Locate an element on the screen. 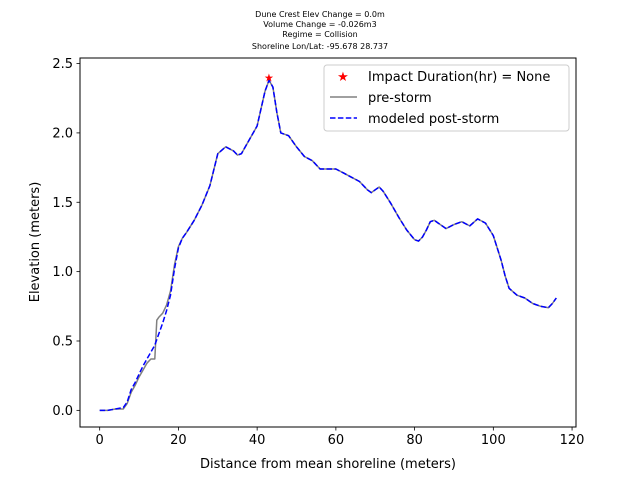 This screenshot has height=480, width=640. y-axis-label: Elevation (meters) is located at coordinates (35, 242).